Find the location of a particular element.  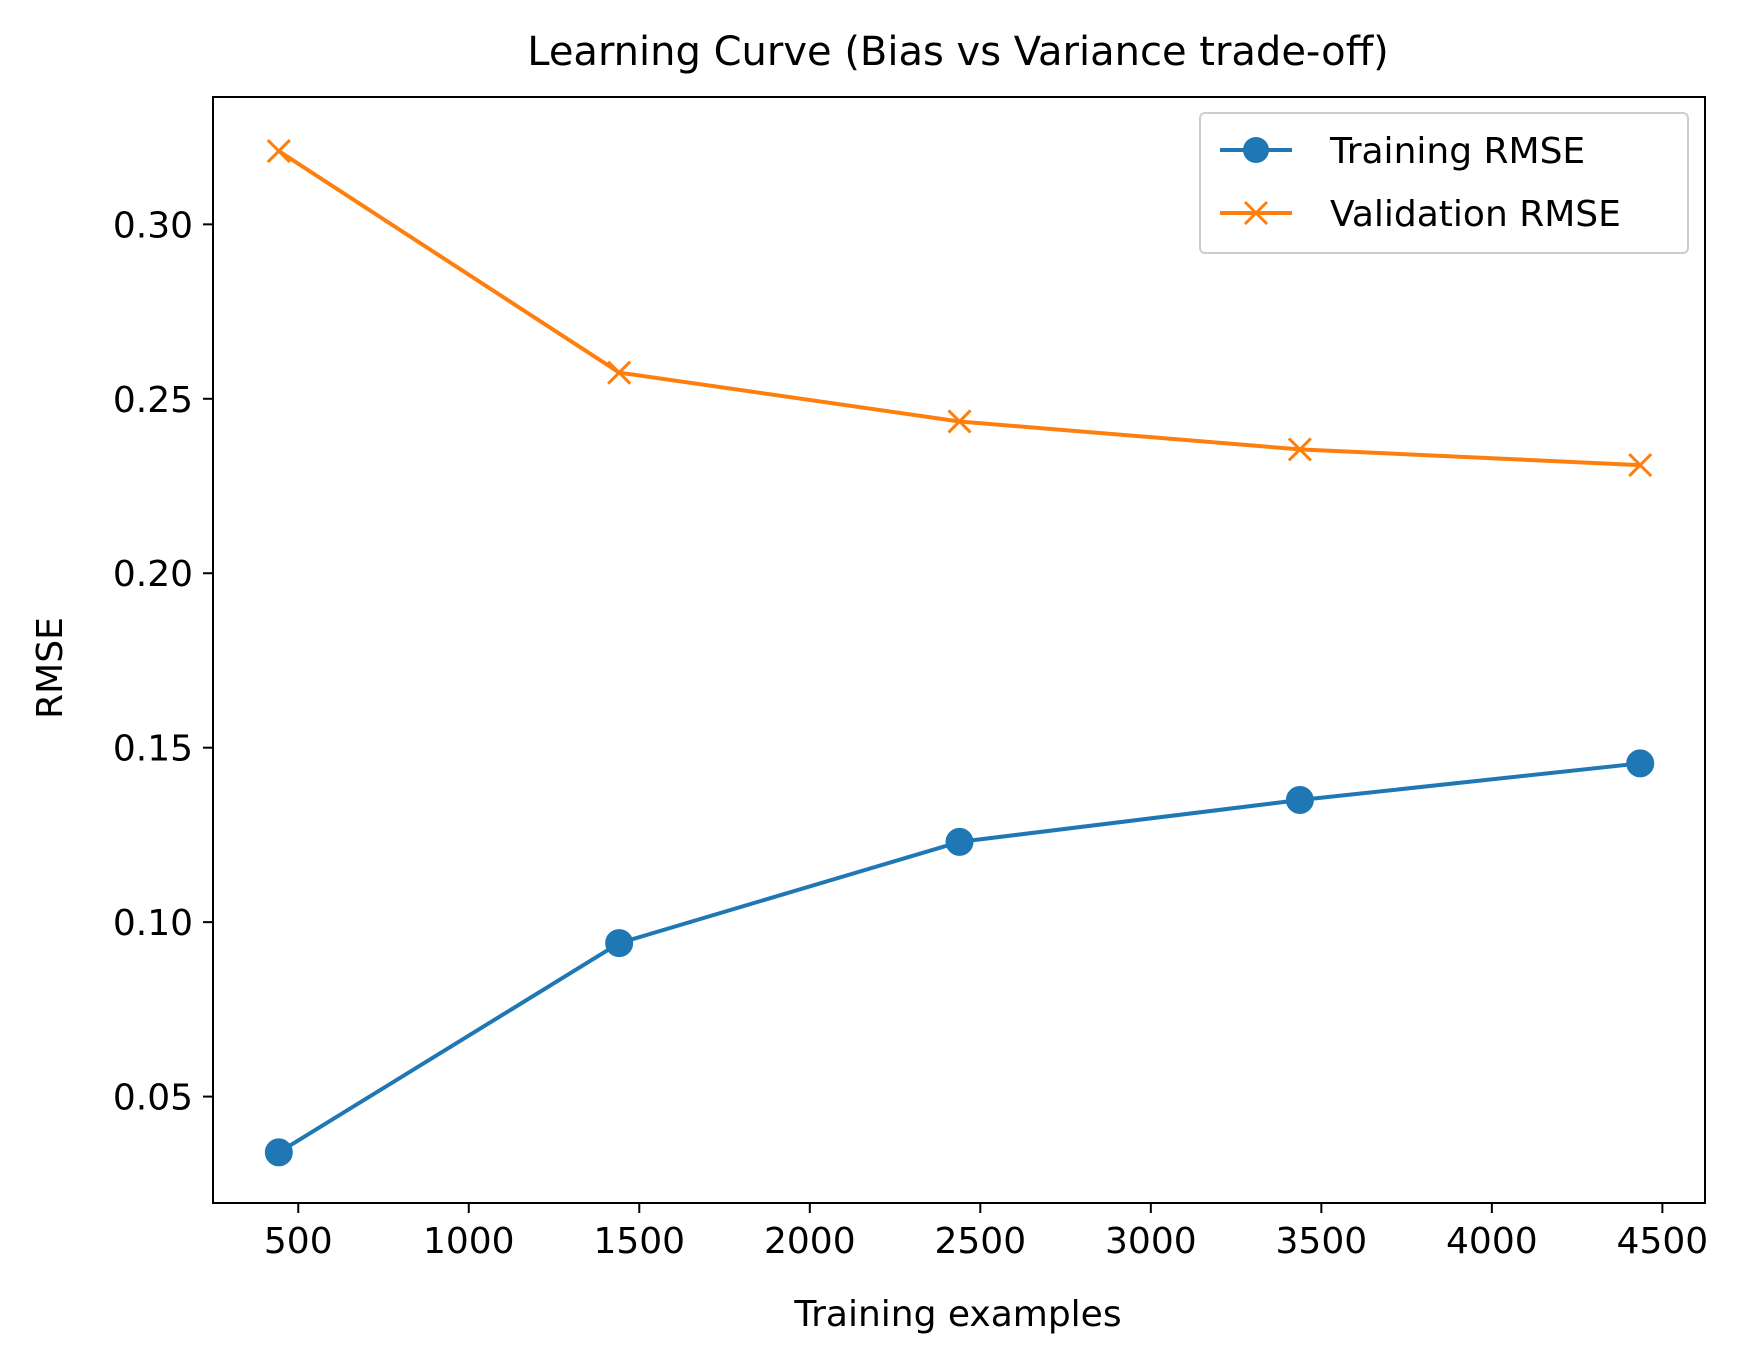

legend-box is located at coordinates (1444, 183).